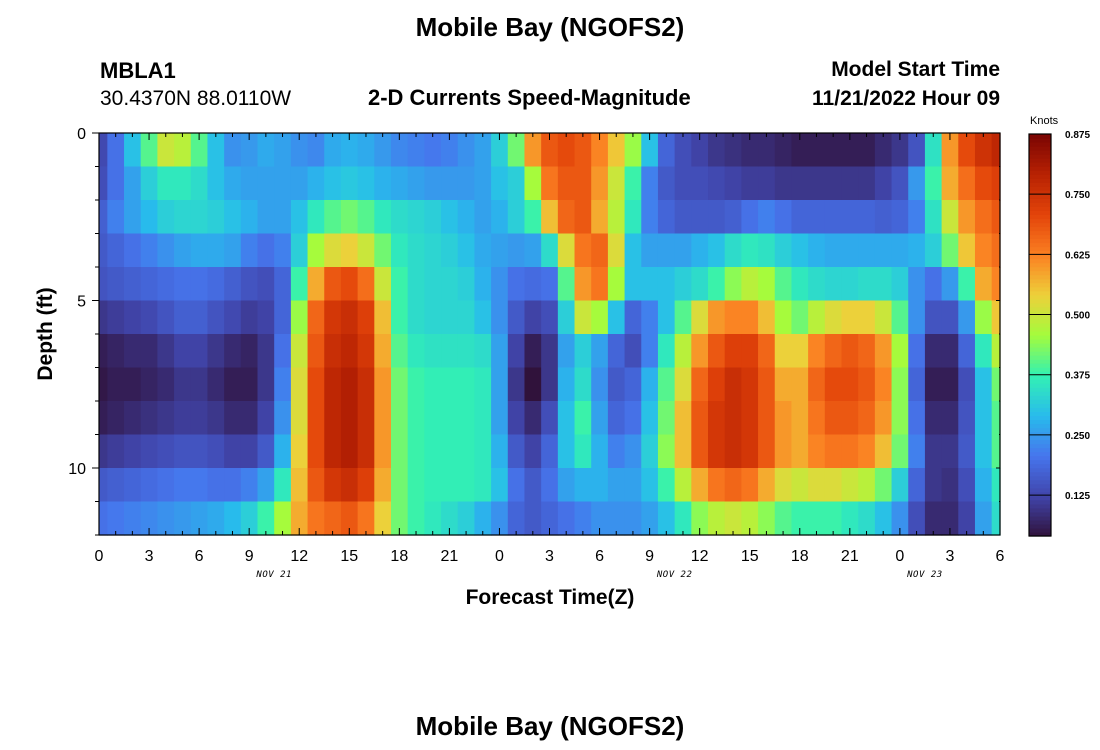 The height and width of the screenshot is (750, 1100). What do you see at coordinates (81, 134) in the screenshot?
I see `y-tick-label: 0` at bounding box center [81, 134].